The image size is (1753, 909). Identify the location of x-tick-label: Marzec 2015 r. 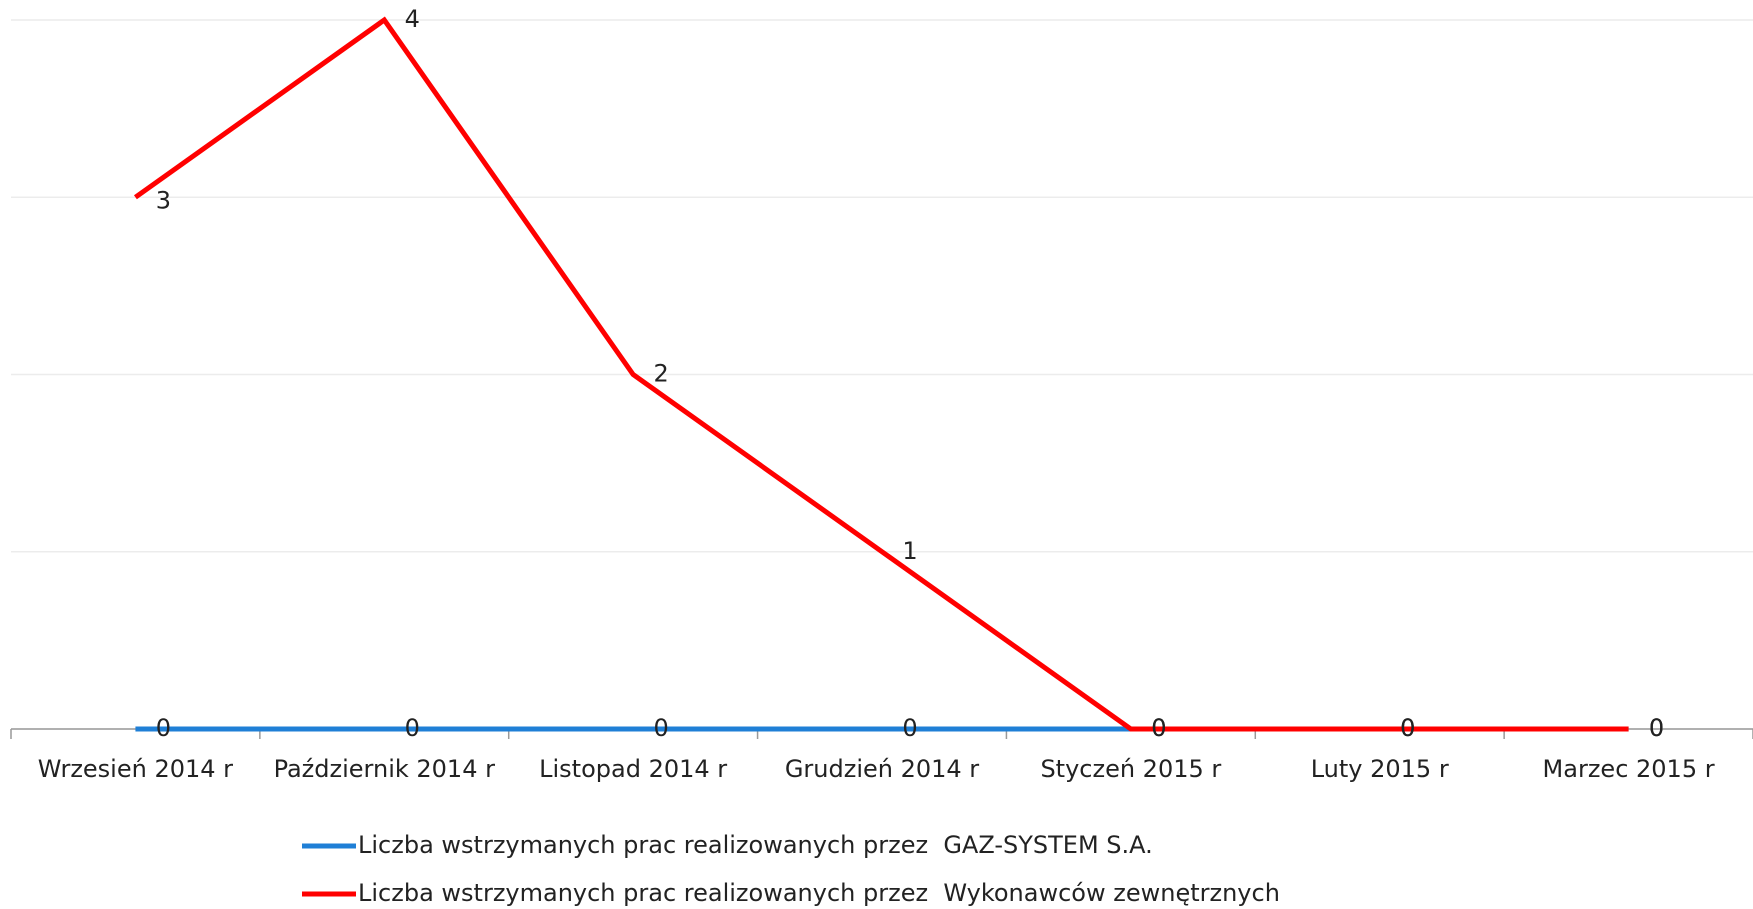
(1629, 769).